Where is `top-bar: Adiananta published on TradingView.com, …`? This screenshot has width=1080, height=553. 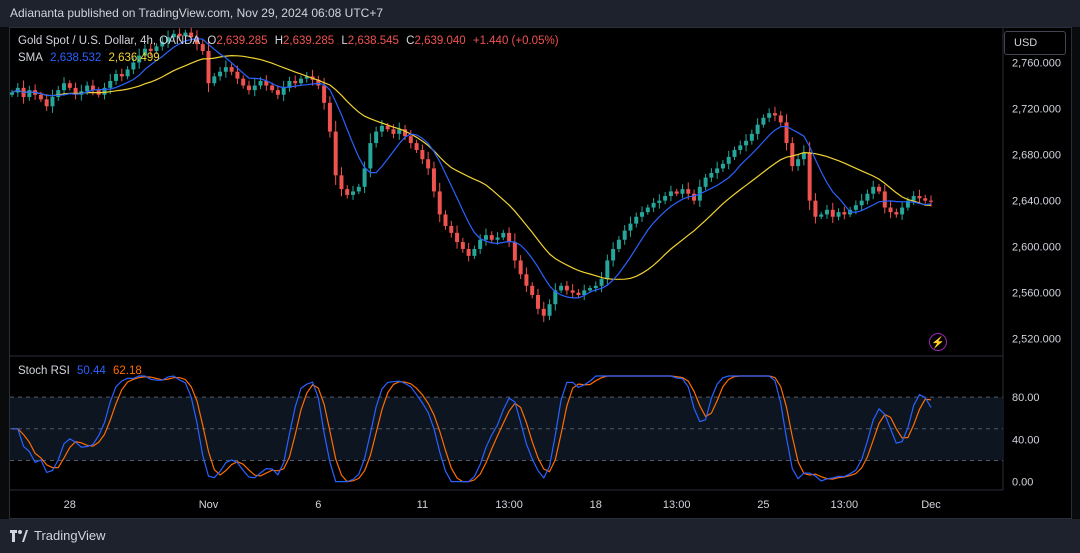 top-bar: Adiananta published on TradingView.com, … is located at coordinates (540, 13).